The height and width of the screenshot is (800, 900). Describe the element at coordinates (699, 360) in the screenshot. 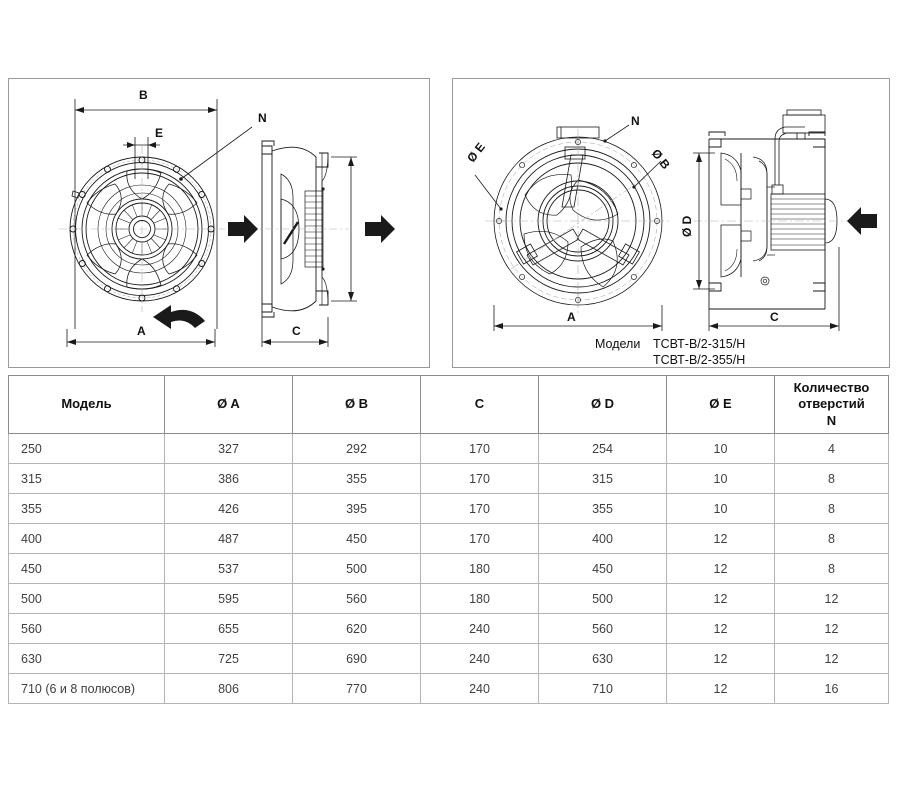

I see `model-caption-line-2: ТСВТ-В/2-355/Н` at that location.